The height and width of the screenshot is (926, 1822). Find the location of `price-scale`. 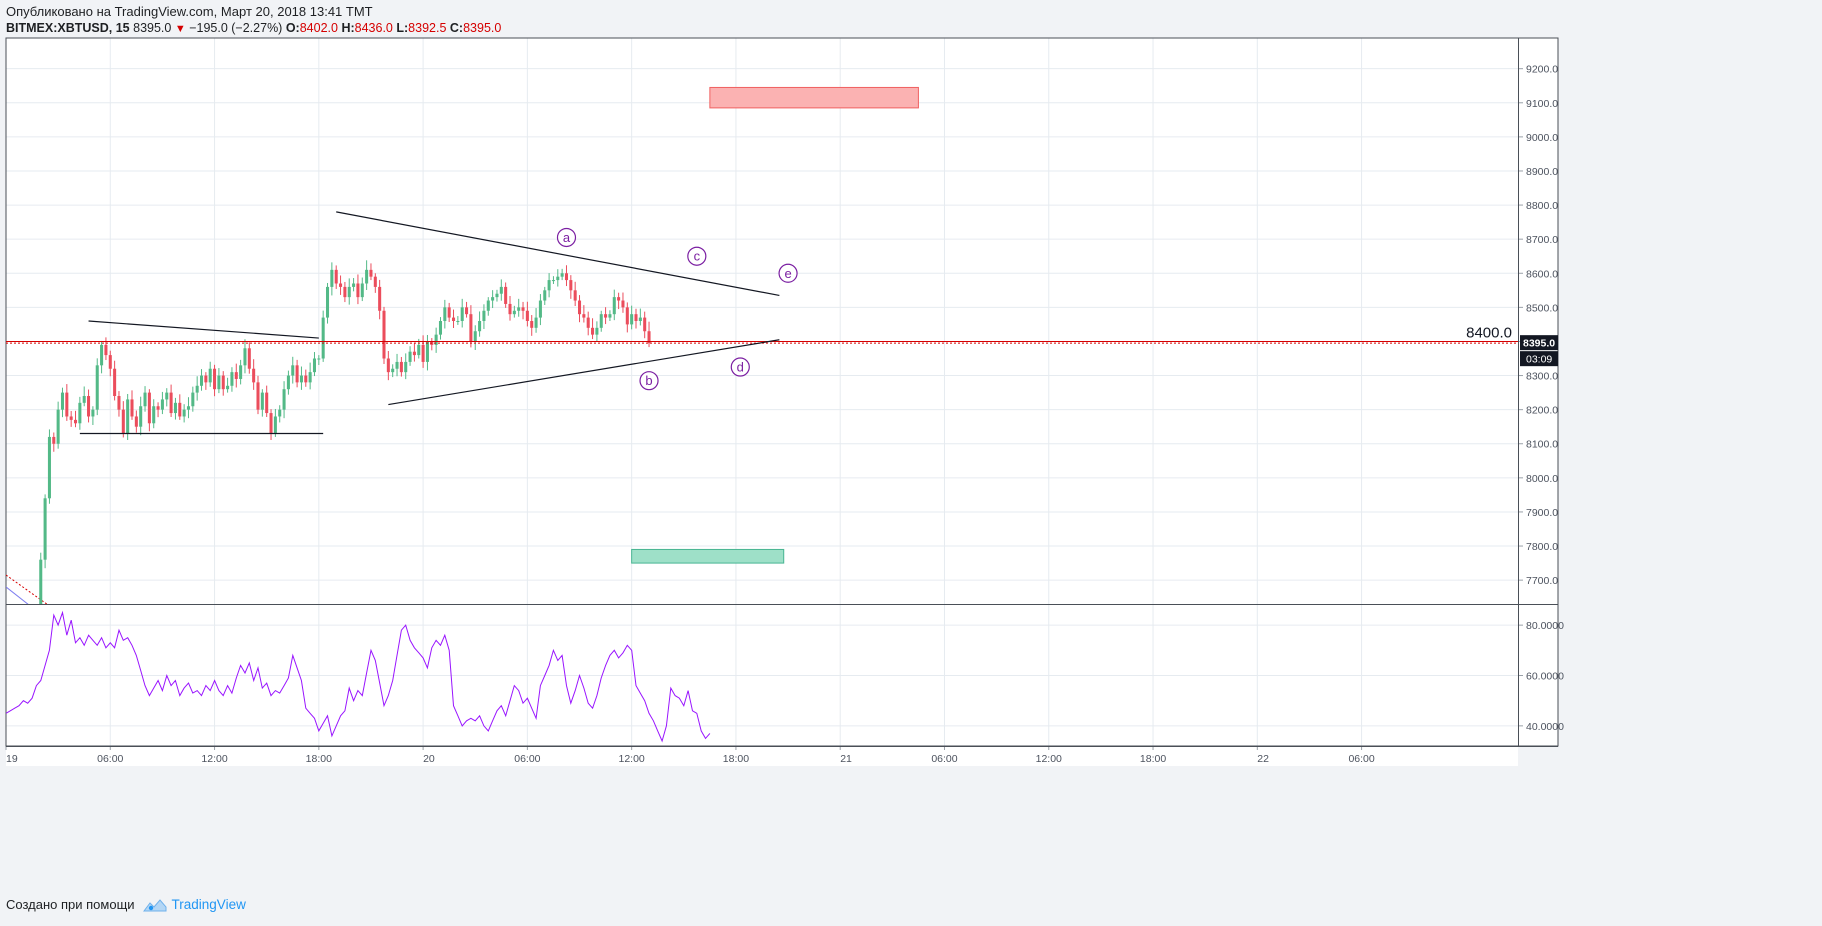

price-scale is located at coordinates (1538, 392).